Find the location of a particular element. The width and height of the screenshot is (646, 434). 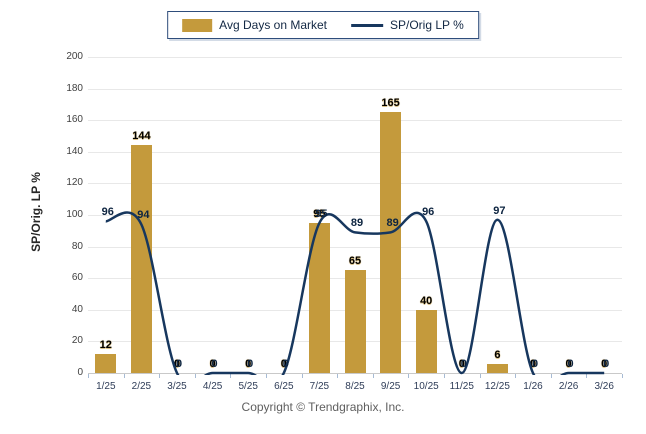

y-axis-tick-label: 160 is located at coordinates (74, 120).